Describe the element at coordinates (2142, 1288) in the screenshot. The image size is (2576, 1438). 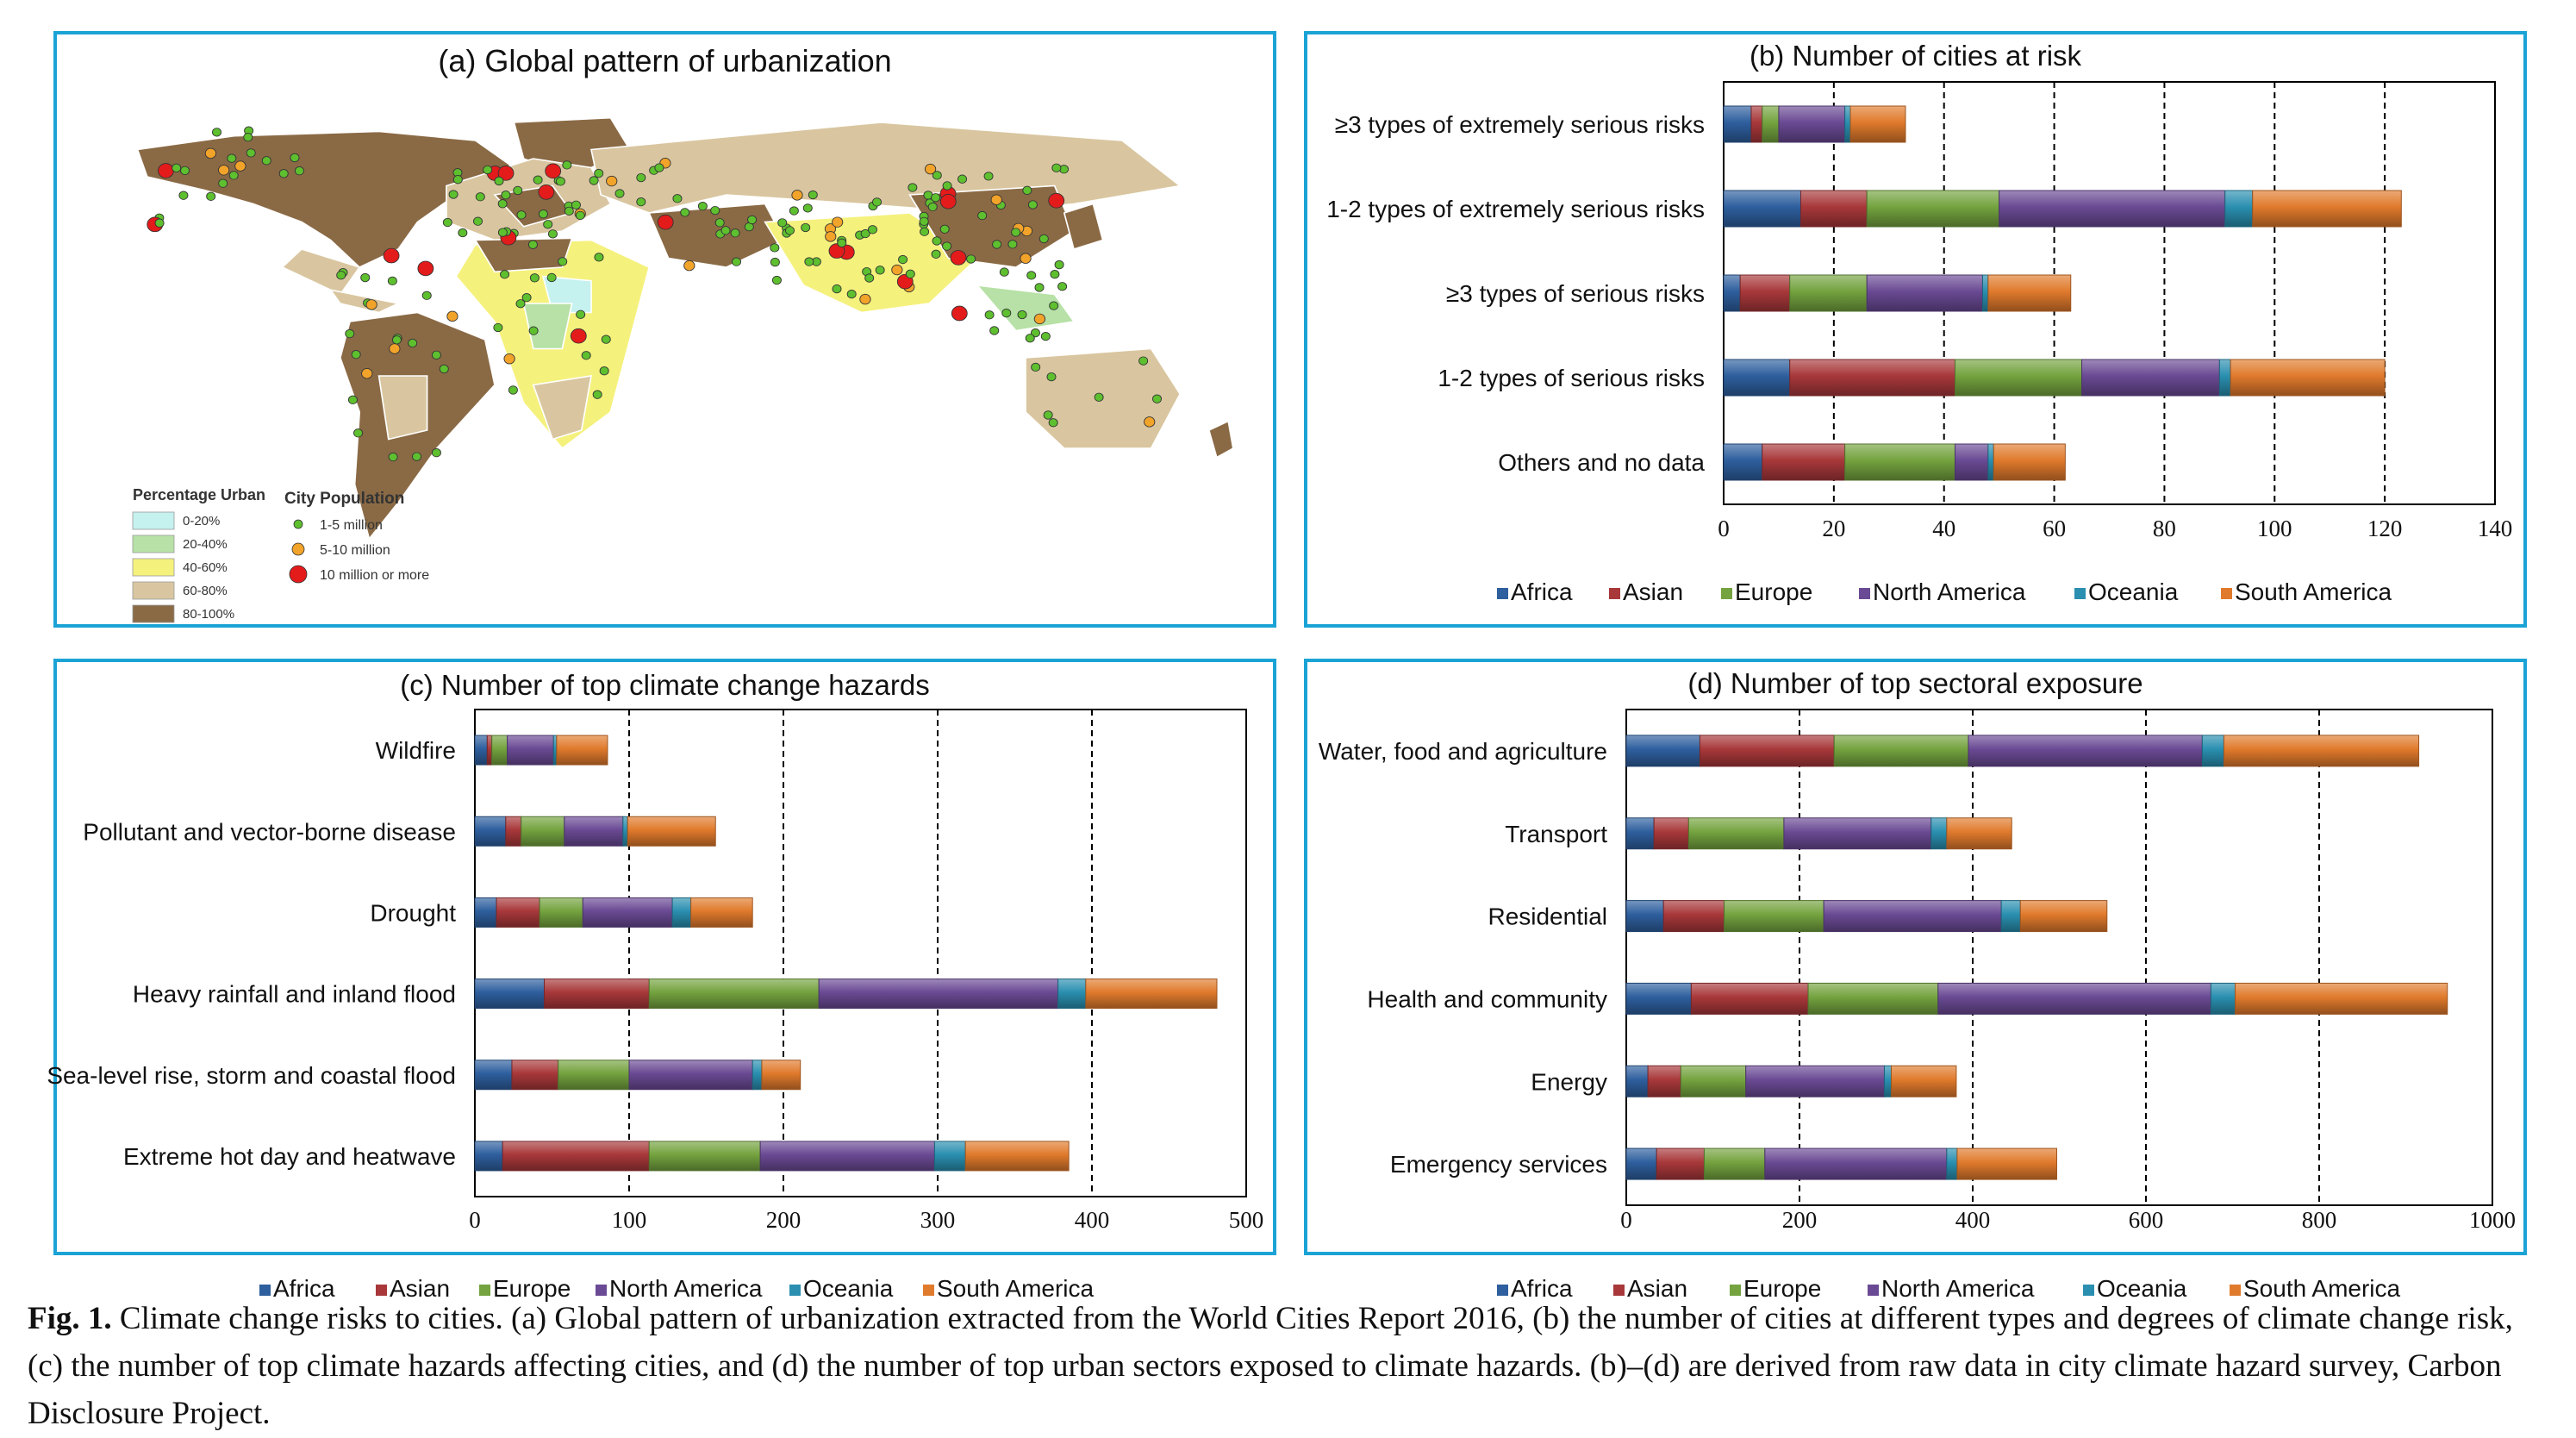
I see `legend-label: Oceania` at that location.